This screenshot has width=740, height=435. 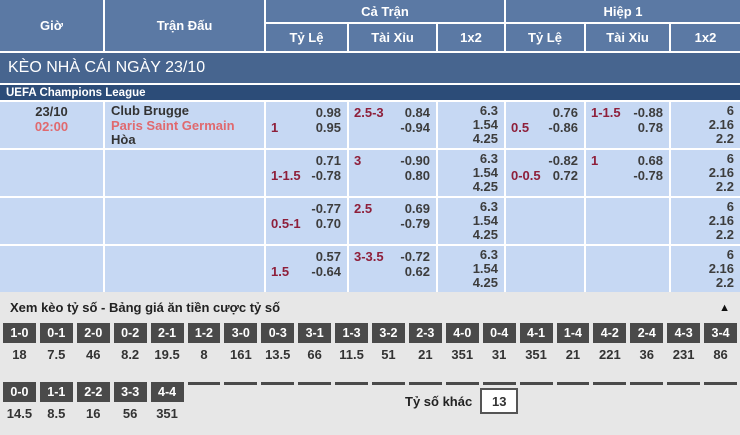 What do you see at coordinates (204, 333) in the screenshot?
I see `score-cell: 1-2` at bounding box center [204, 333].